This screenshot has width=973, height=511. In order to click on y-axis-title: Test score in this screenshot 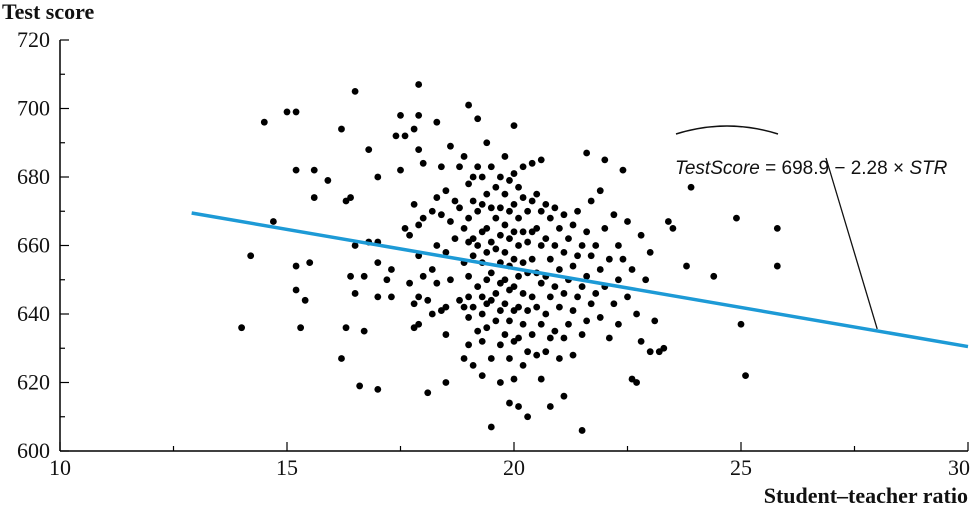, I will do `click(48, 12)`.